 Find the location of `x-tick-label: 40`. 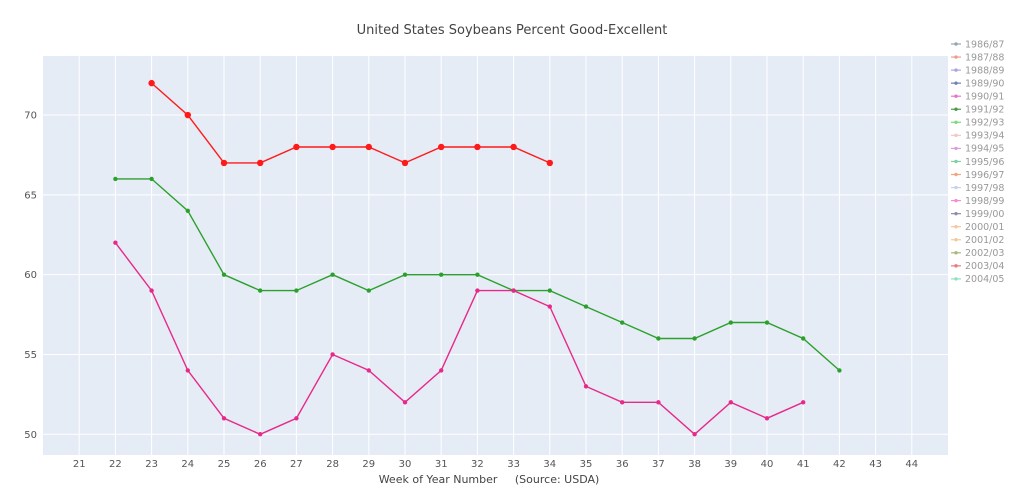

x-tick-label: 40 is located at coordinates (767, 464).